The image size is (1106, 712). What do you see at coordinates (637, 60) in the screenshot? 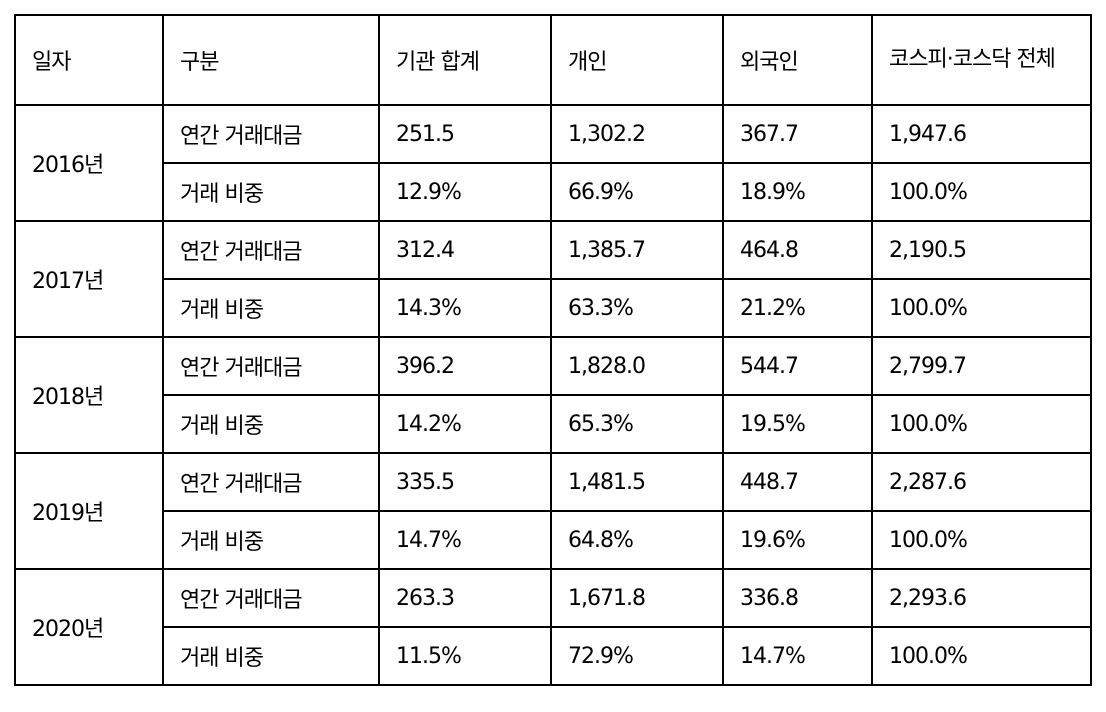
I see `header-individual: 개인` at bounding box center [637, 60].